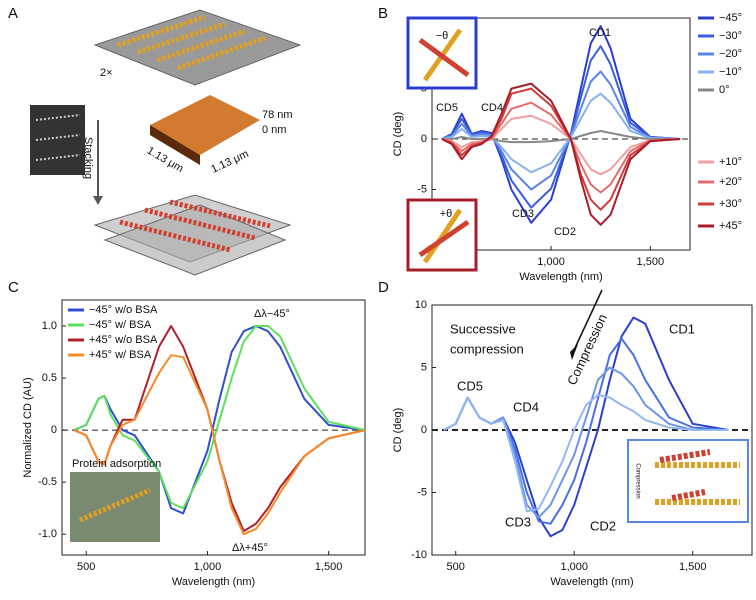 The height and width of the screenshot is (600, 756). Describe the element at coordinates (116, 464) in the screenshot. I see `annotation: Protein adsorption` at that location.